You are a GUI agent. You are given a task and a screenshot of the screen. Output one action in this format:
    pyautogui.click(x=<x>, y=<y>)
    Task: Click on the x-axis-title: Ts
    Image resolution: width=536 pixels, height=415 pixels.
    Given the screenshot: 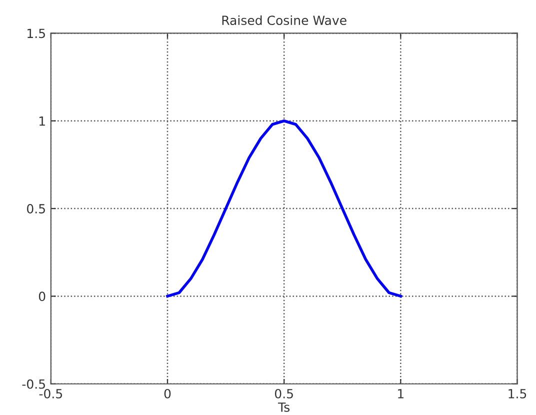 What is the action you would take?
    pyautogui.click(x=284, y=407)
    